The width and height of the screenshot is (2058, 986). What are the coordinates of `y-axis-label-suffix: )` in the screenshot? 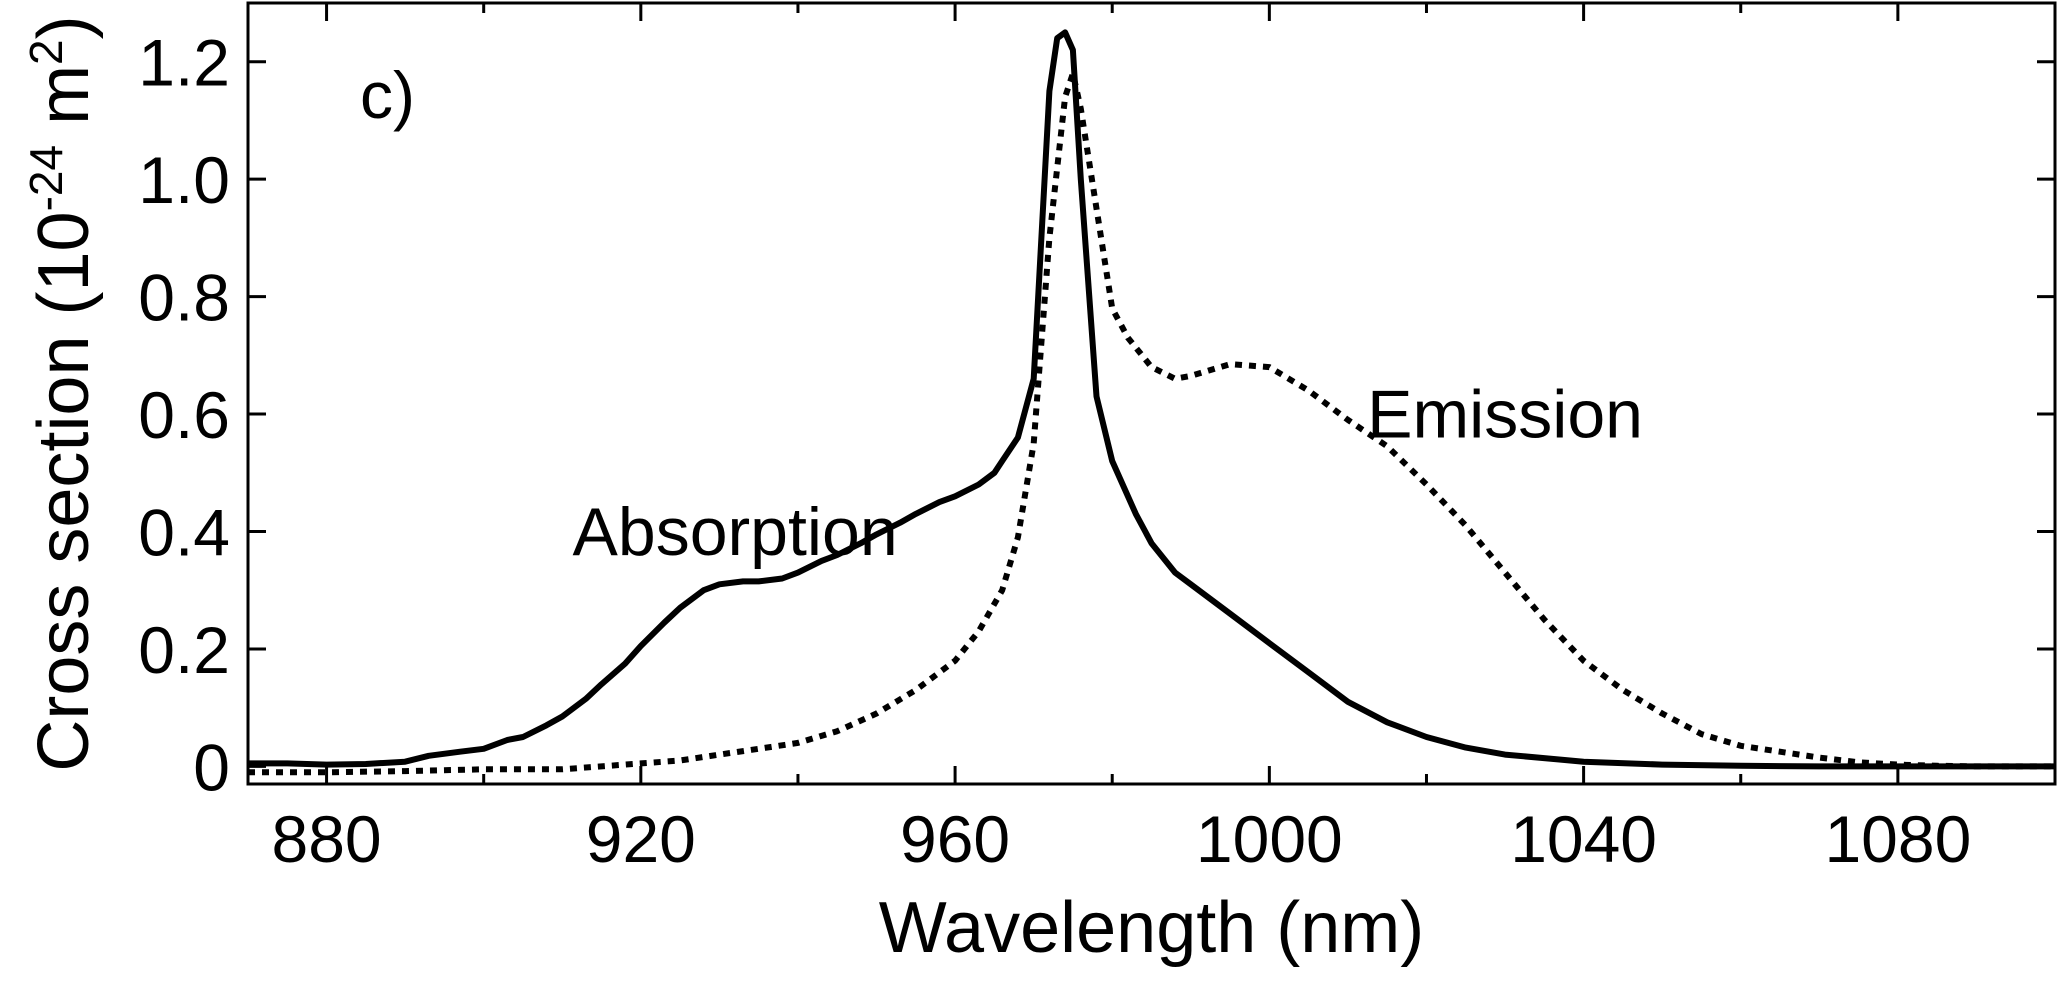 It's located at (64, 27).